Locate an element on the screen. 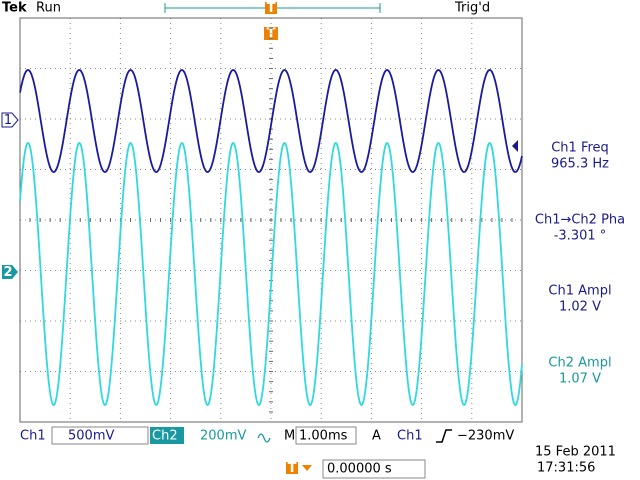 The width and height of the screenshot is (640, 480). trigger-position-icon is located at coordinates (271, 8).